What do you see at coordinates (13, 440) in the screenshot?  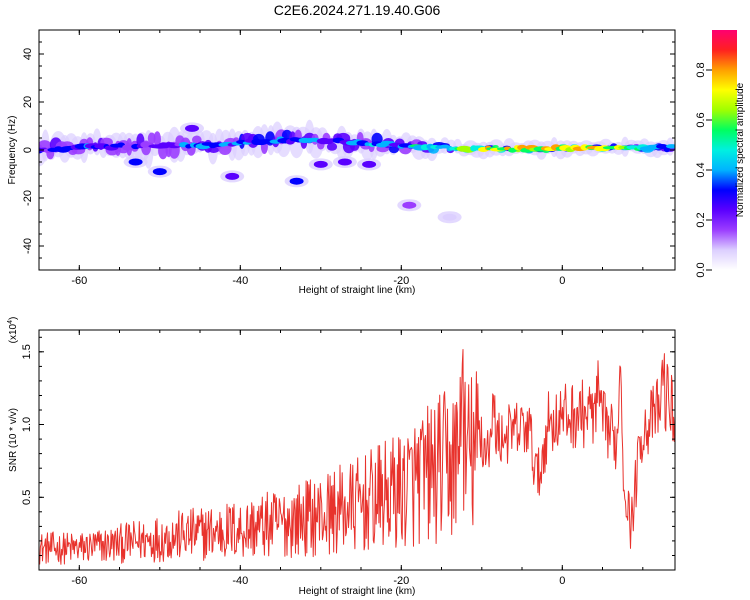 I see `snr-y-label: SNR (10 * v/v)` at bounding box center [13, 440].